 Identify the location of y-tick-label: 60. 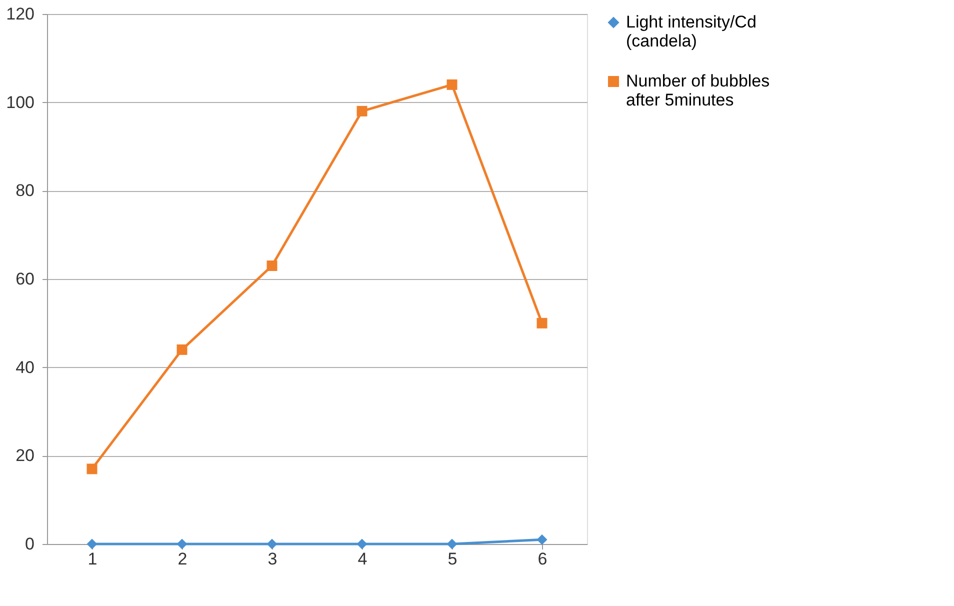
(25, 279).